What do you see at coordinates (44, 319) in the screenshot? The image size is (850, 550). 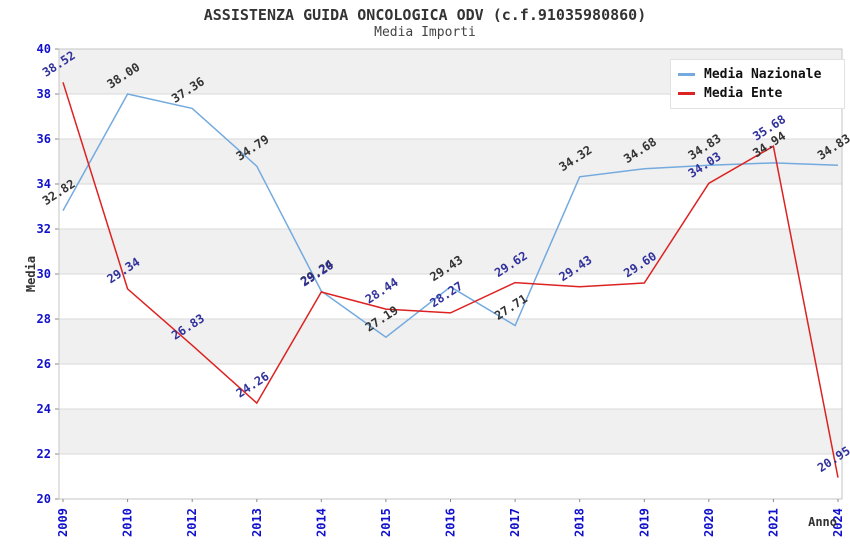 I see `y-tick-label: 28` at bounding box center [44, 319].